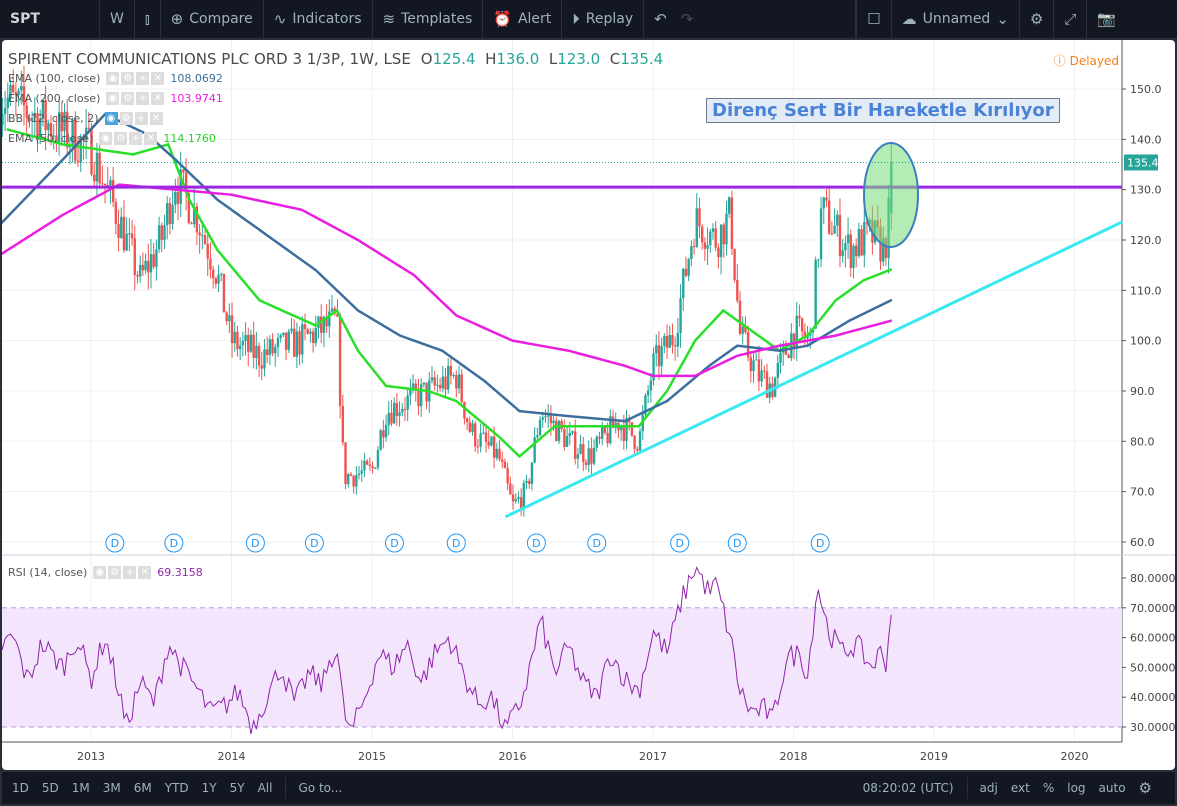 This screenshot has width=1177, height=806. I want to click on cloud-icon: ☁, so click(909, 19).